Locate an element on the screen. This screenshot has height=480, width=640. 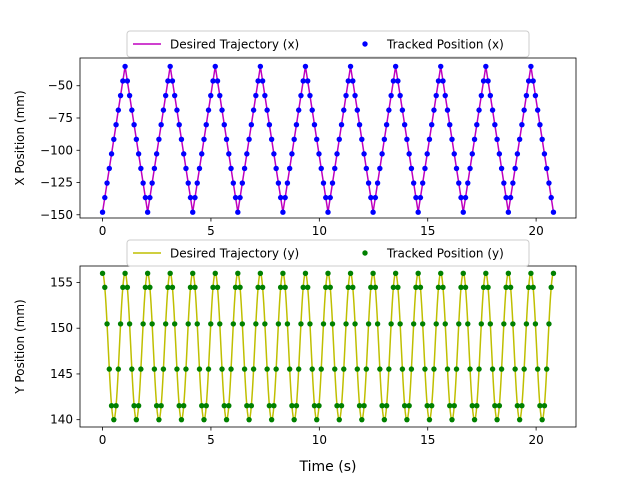
y-tick-label: 155 is located at coordinates (61, 282).